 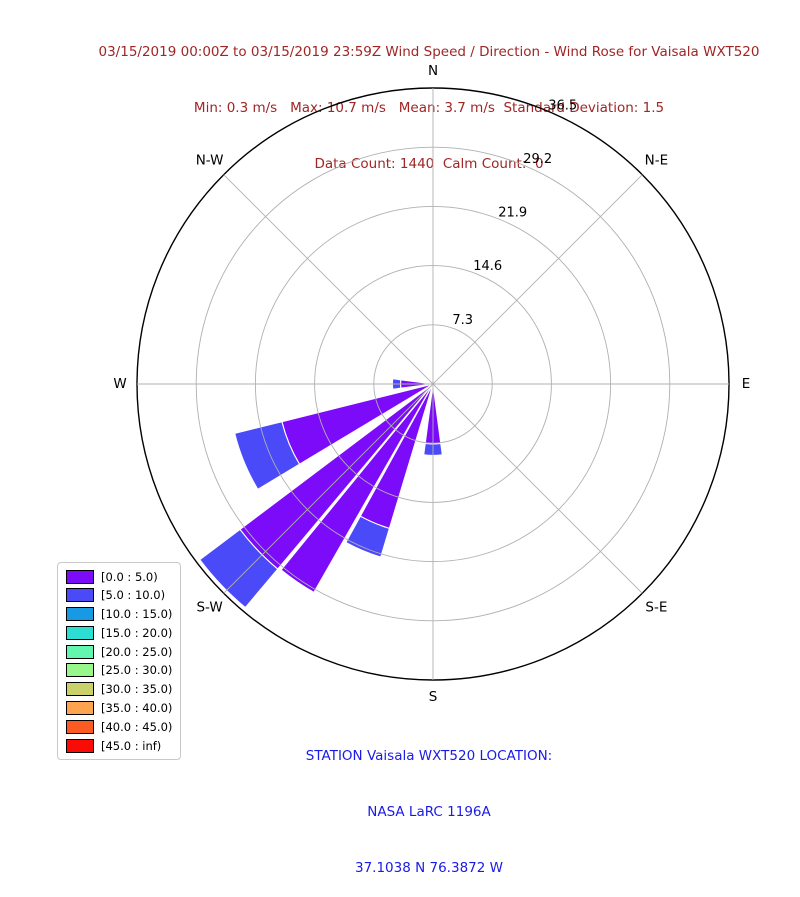 I want to click on legend-label: [30.0 : 35.0), so click(x=137, y=689).